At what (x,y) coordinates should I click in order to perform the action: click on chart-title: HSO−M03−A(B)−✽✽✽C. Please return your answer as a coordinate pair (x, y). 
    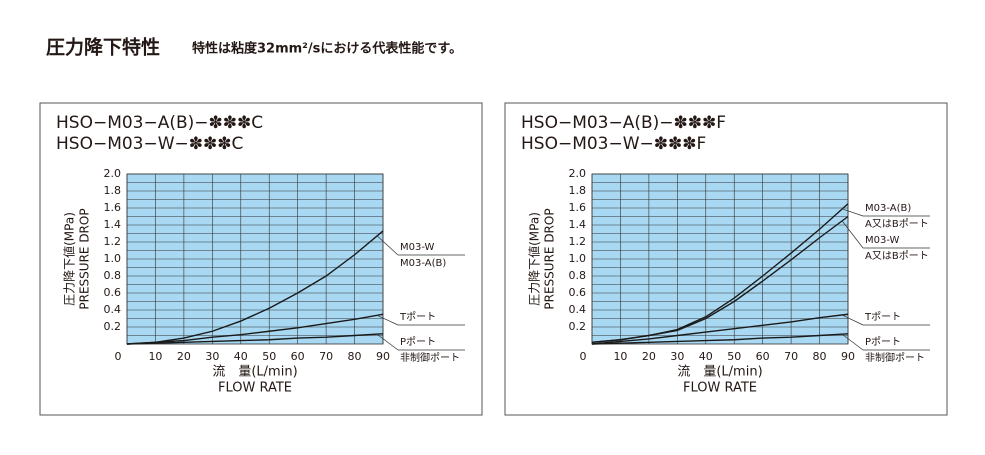
    Looking at the image, I should click on (159, 123).